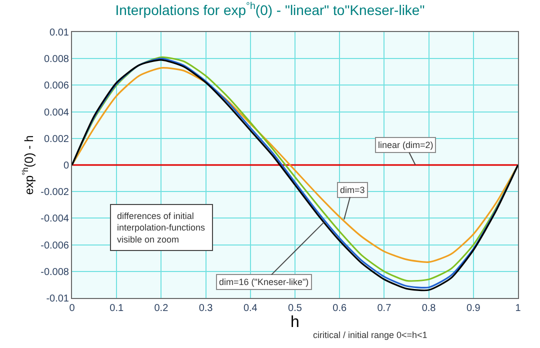 The image size is (540, 348). Describe the element at coordinates (295, 308) in the screenshot. I see `x-tick-label: 0.5` at that location.